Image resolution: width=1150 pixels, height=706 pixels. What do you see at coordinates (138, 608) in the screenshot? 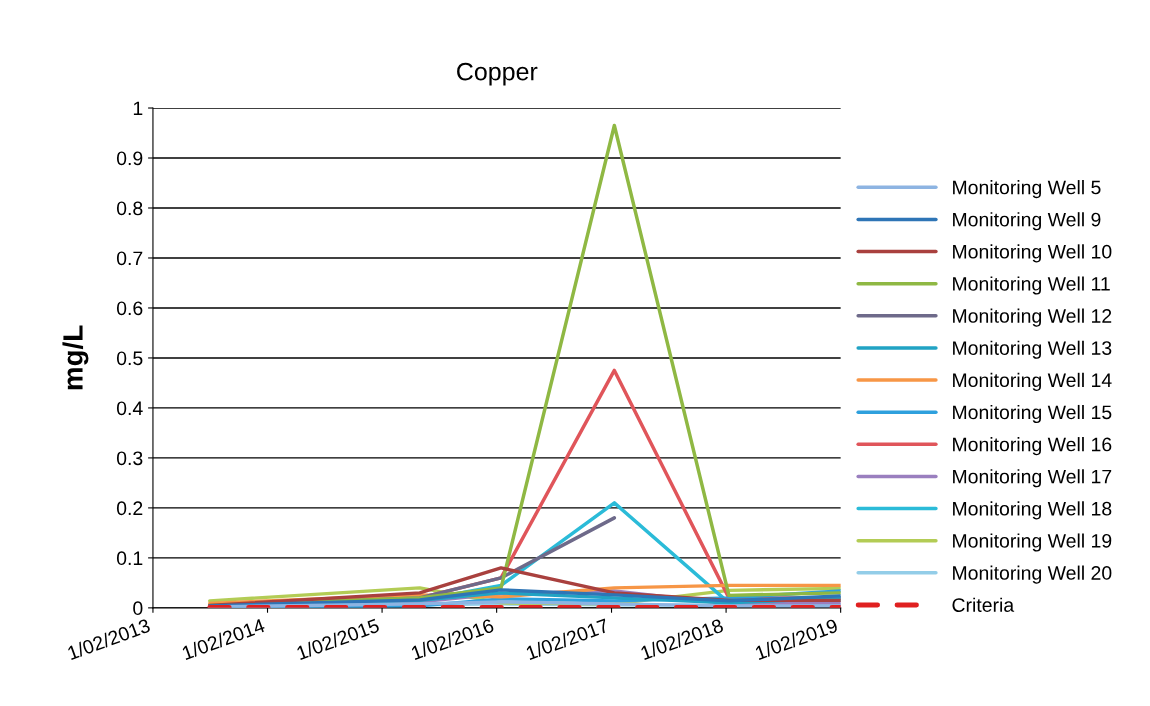
I see `y-tick-label: 0` at bounding box center [138, 608].